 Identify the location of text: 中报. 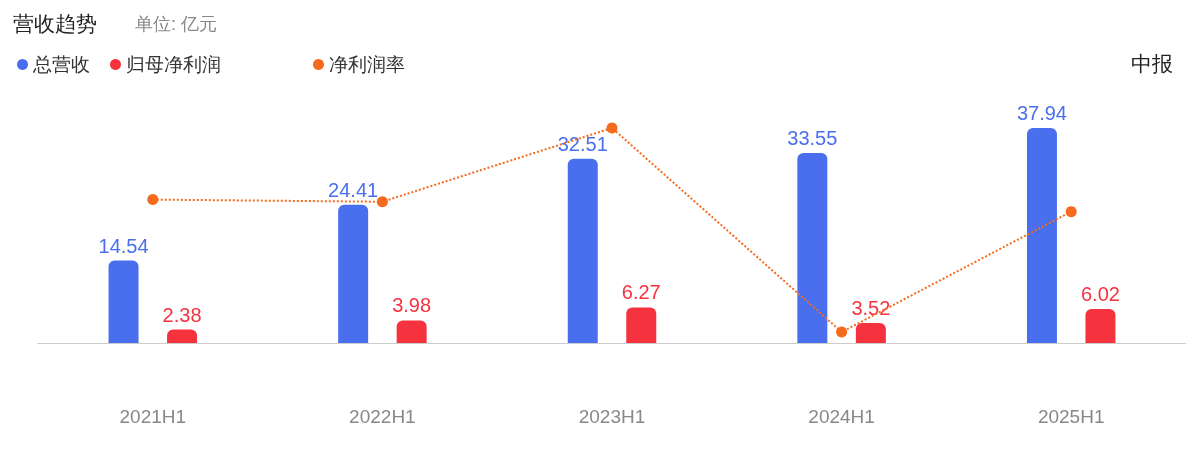
(1152, 63).